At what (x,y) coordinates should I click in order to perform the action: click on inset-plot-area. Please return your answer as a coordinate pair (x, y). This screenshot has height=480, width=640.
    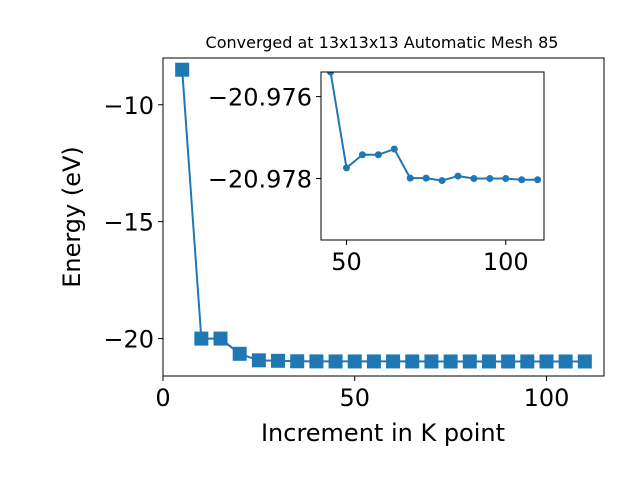
    Looking at the image, I should click on (432, 156).